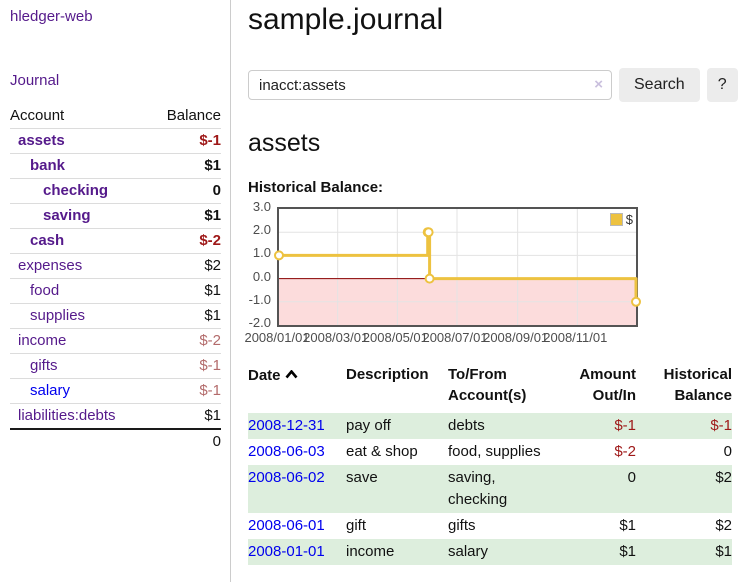 The height and width of the screenshot is (582, 742). I want to click on account-row-checking: checking 0, so click(115, 191).